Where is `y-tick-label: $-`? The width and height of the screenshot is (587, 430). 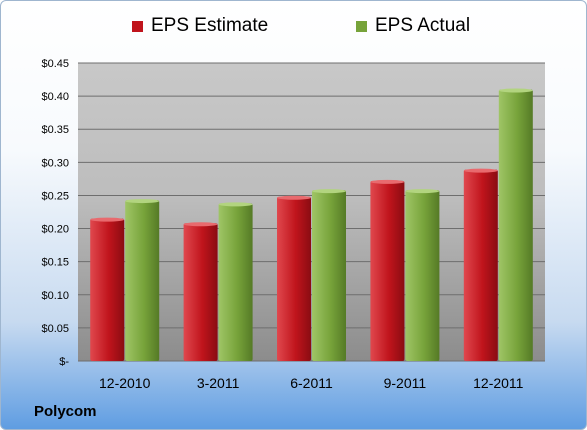
y-tick-label: $- is located at coordinates (64, 362).